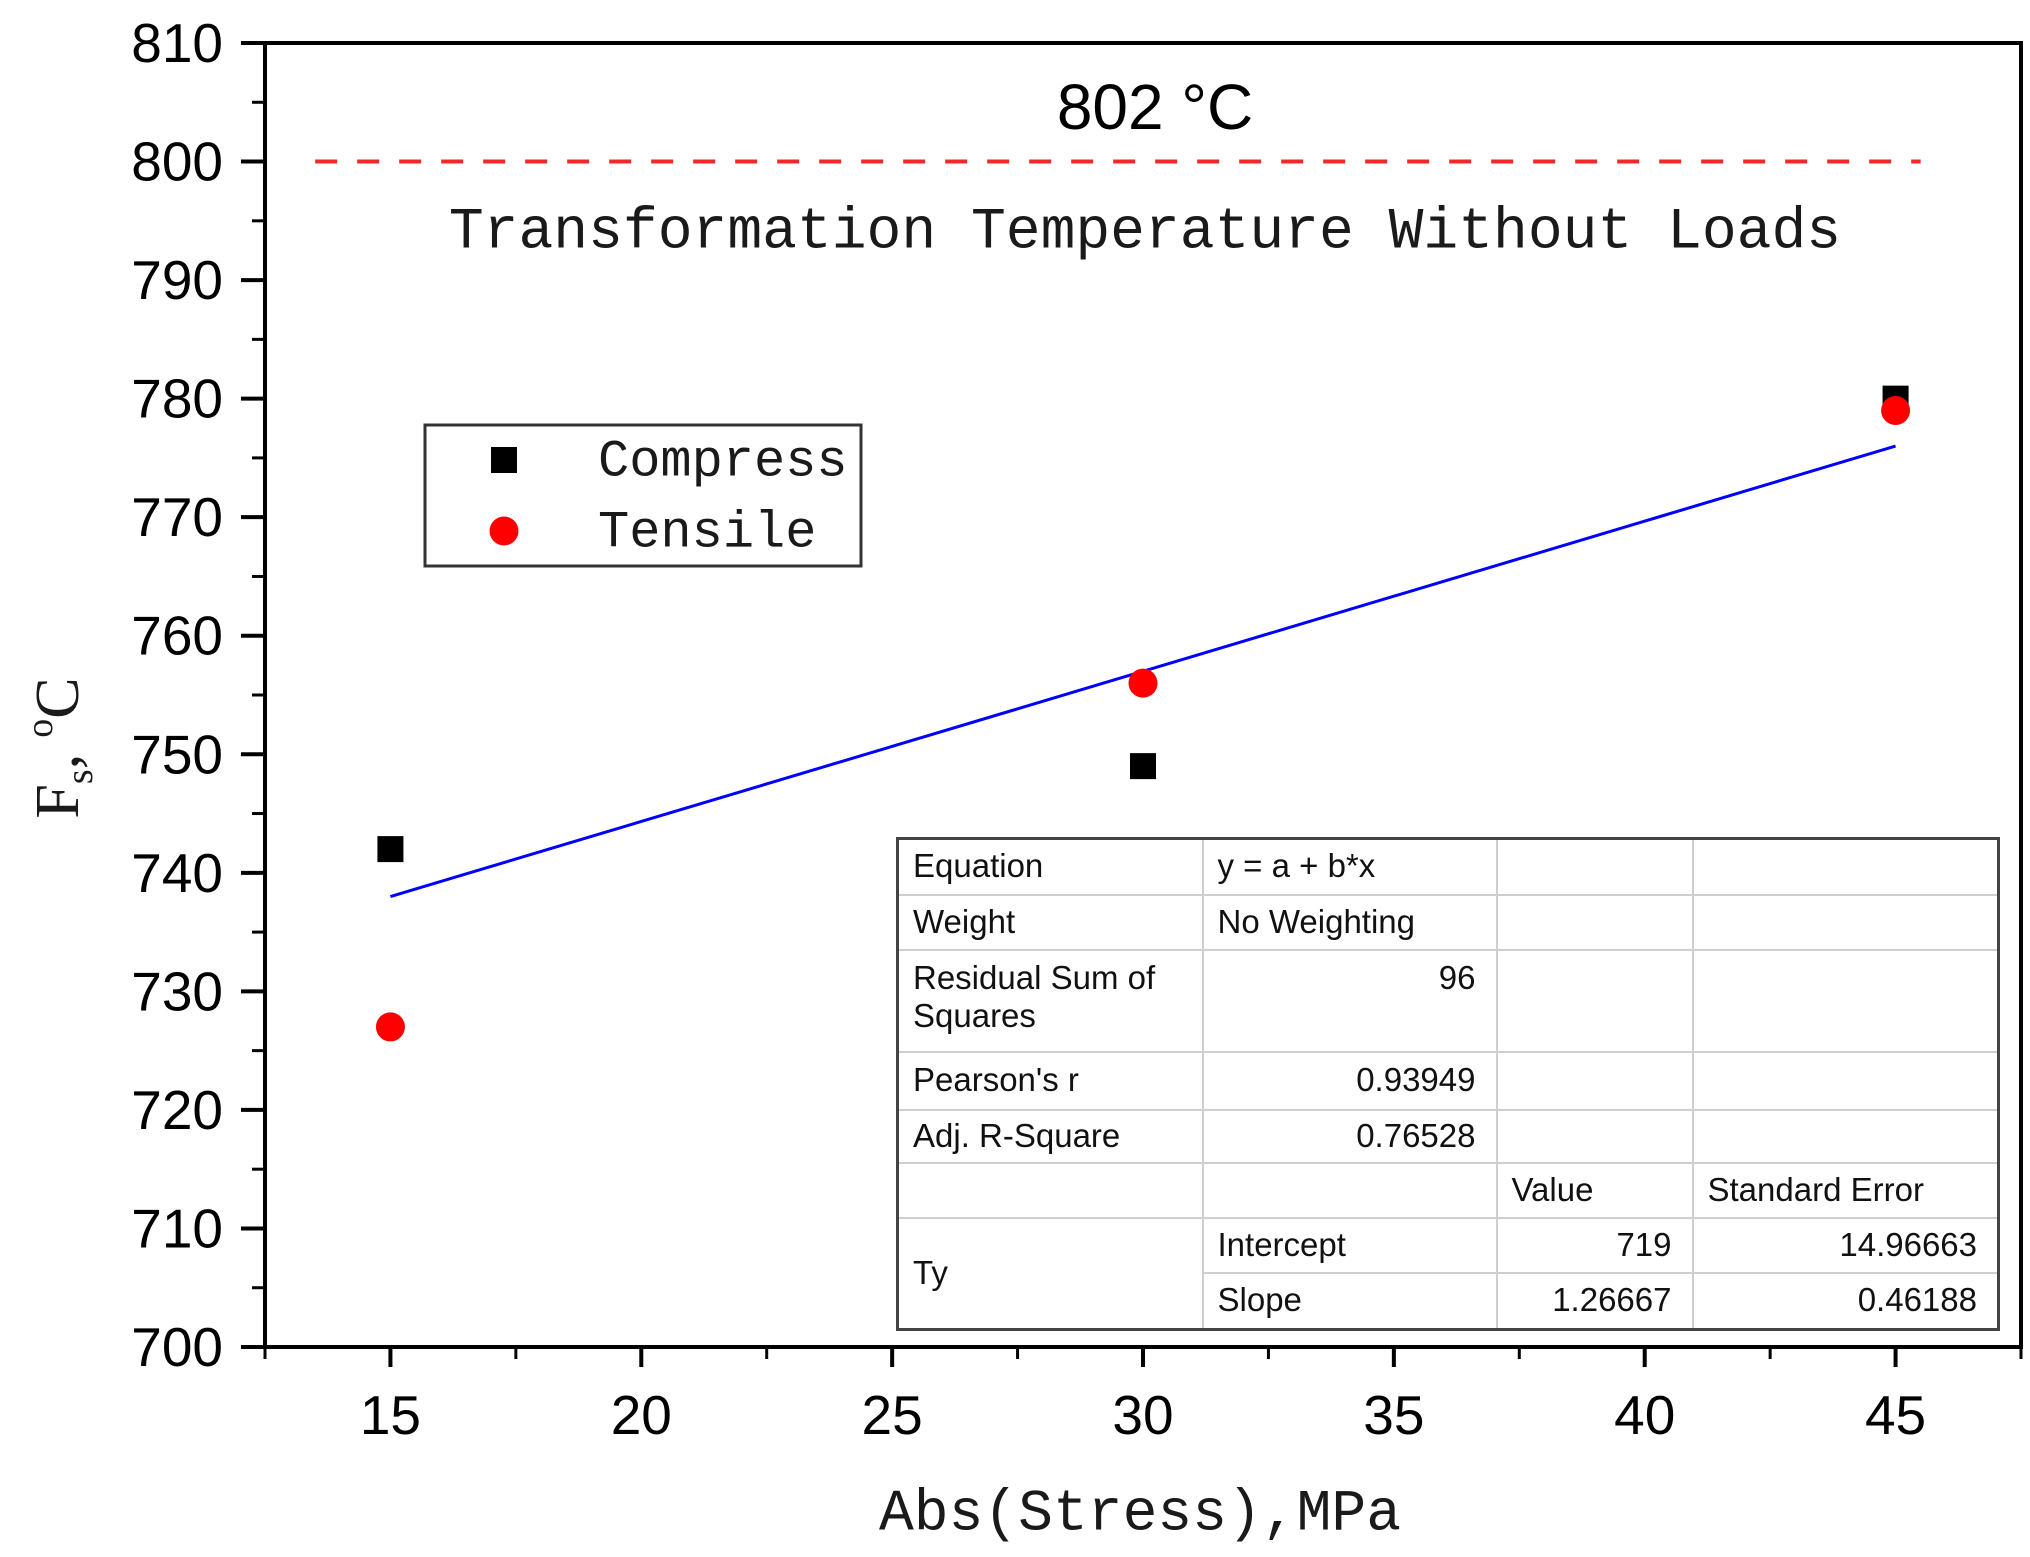 This screenshot has width=2030, height=1557. Describe the element at coordinates (707, 533) in the screenshot. I see `legend-tensile-label: Tensile` at that location.